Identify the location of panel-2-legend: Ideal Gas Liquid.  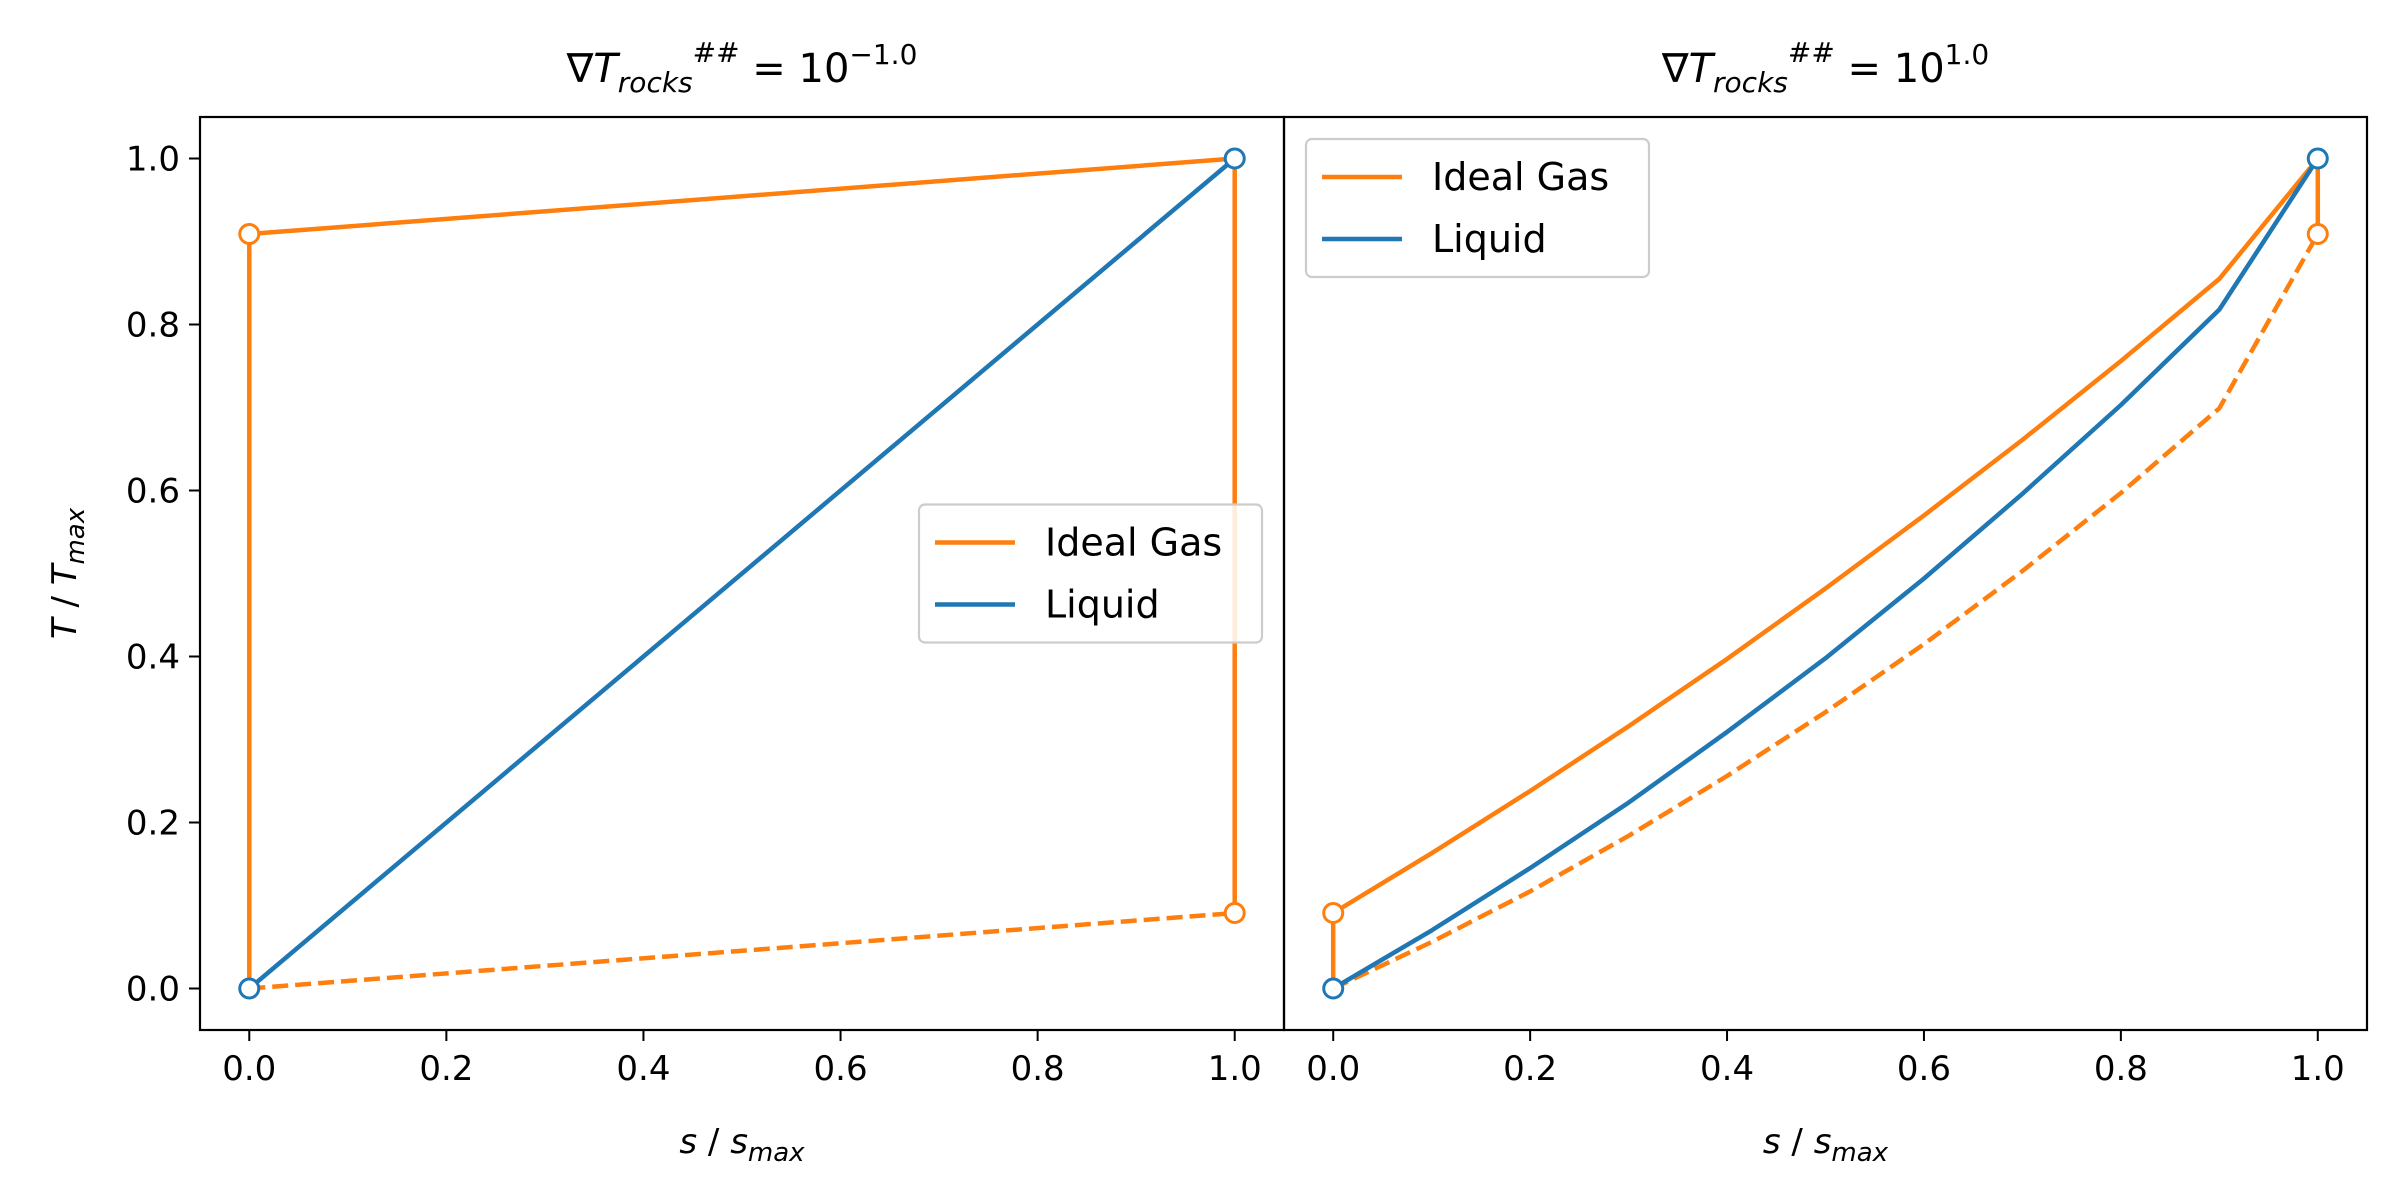
(1477, 208).